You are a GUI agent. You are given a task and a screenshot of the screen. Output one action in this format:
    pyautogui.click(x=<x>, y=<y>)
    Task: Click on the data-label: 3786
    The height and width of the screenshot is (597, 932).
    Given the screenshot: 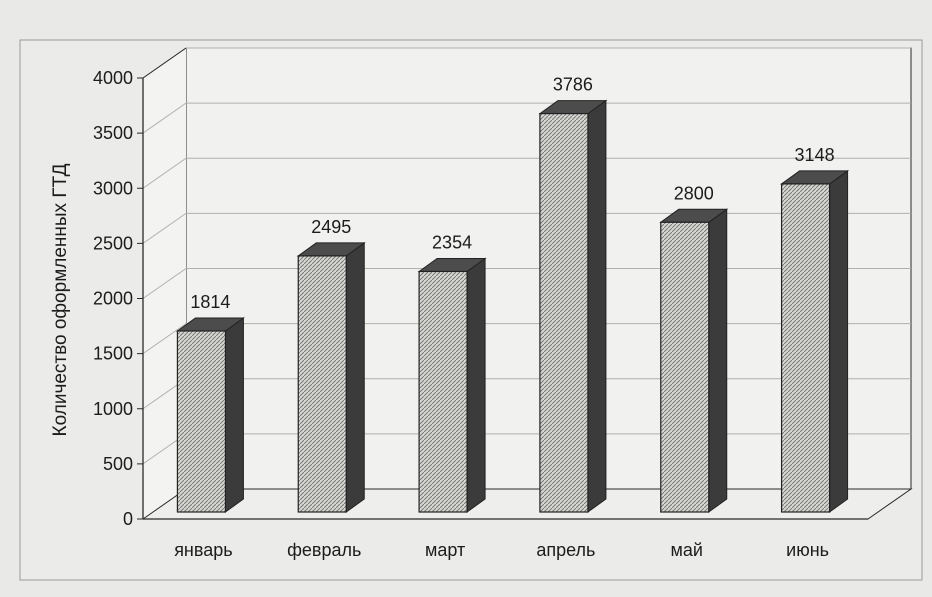 What is the action you would take?
    pyautogui.click(x=573, y=85)
    